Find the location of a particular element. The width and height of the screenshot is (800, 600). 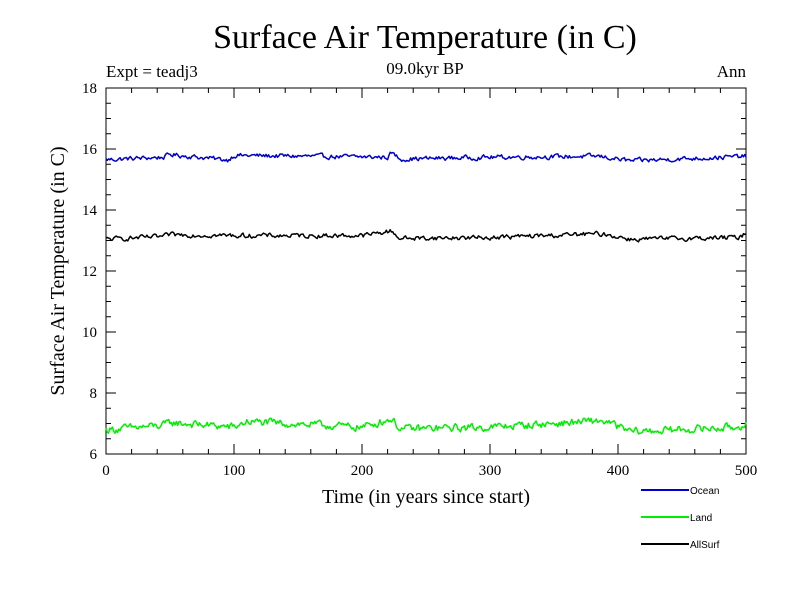

legend: Ocean Land AllSurf is located at coordinates (680, 518).